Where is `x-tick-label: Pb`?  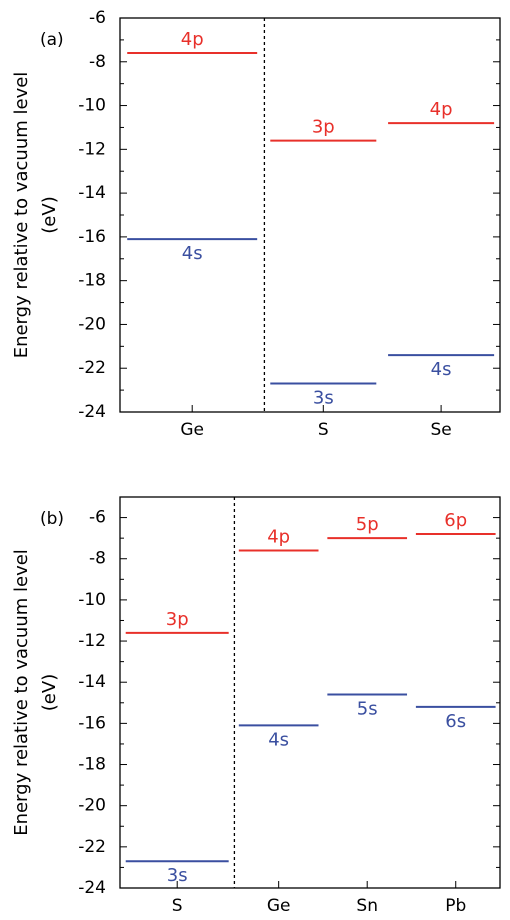
x-tick-label: Pb is located at coordinates (455, 906).